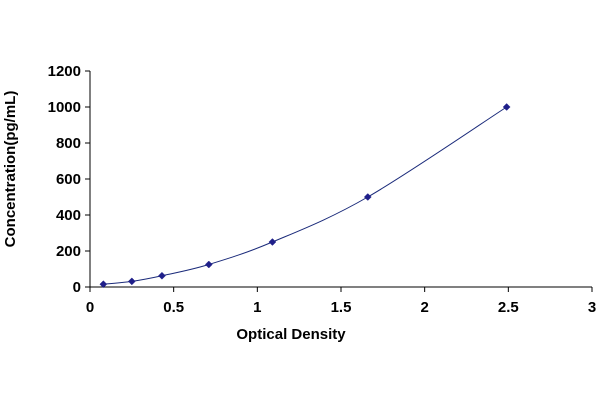  I want to click on x-tick-label: 0, so click(90, 307).